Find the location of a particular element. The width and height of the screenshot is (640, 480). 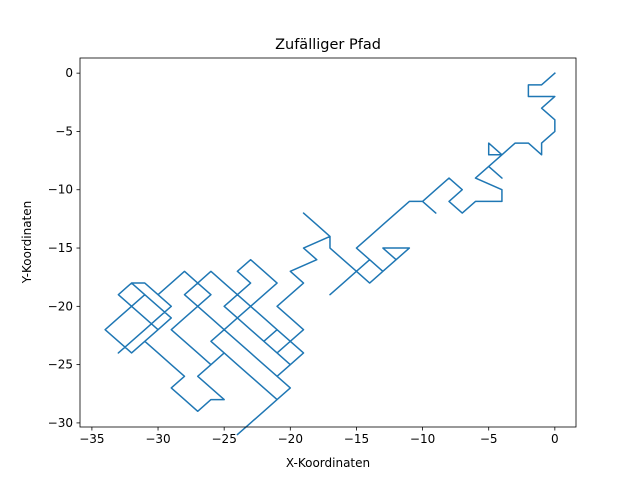

x-tick-label: −35 is located at coordinates (91, 439).